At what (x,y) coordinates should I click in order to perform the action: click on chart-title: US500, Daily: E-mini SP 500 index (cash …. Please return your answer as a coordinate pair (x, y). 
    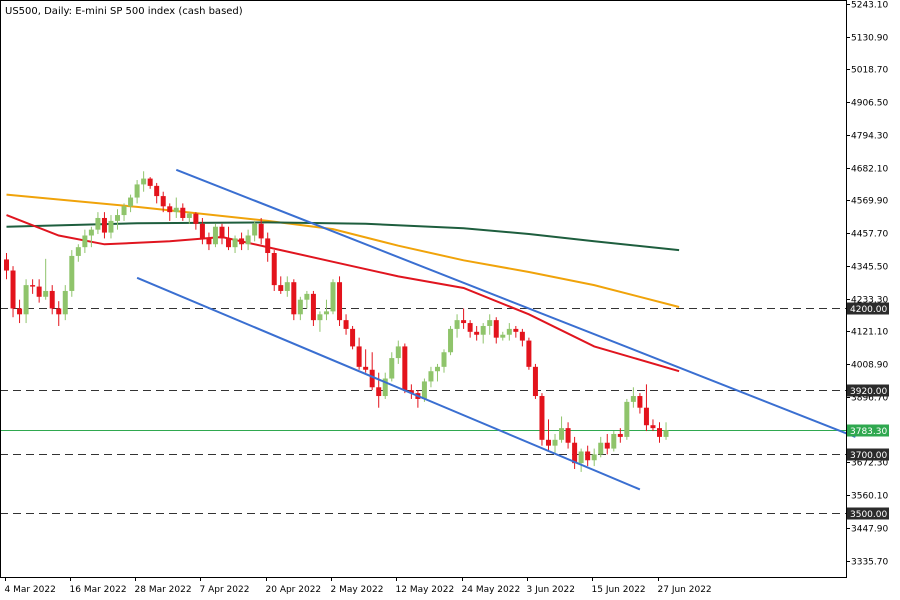
    Looking at the image, I should click on (124, 11).